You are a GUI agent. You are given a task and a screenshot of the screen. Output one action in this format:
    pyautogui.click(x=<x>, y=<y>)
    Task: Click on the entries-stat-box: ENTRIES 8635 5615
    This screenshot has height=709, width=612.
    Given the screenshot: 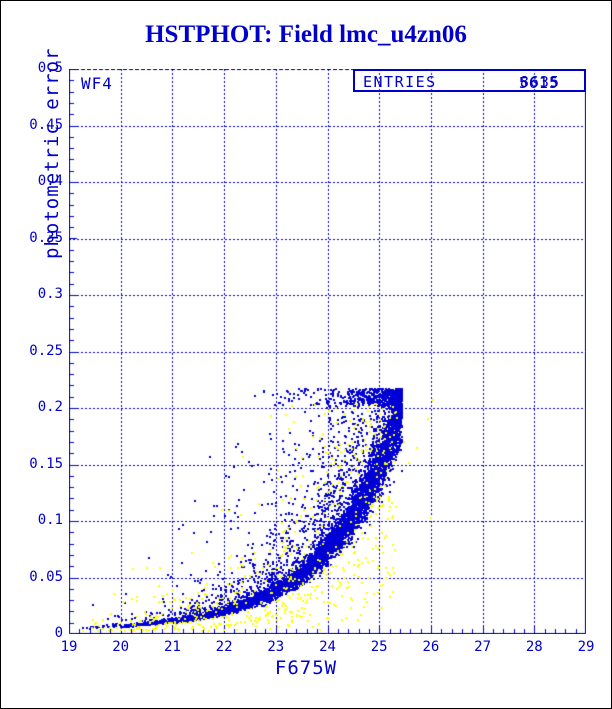 What is the action you would take?
    pyautogui.click(x=469, y=80)
    